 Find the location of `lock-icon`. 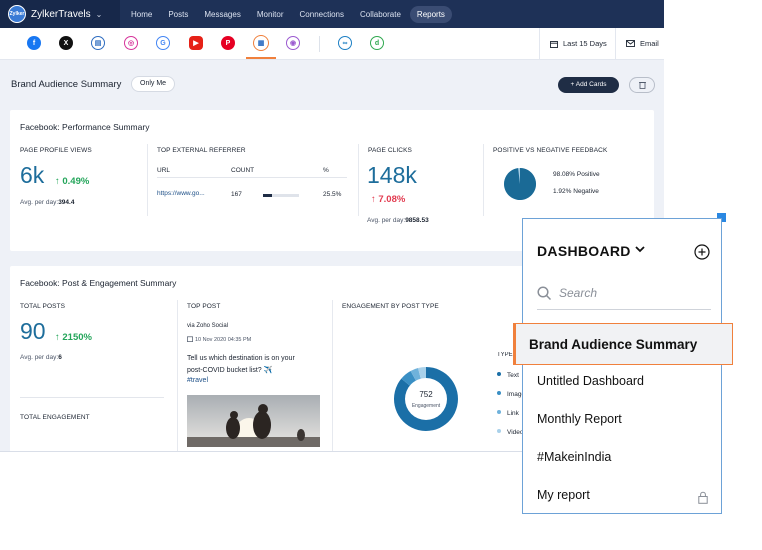

lock-icon is located at coordinates (703, 497).